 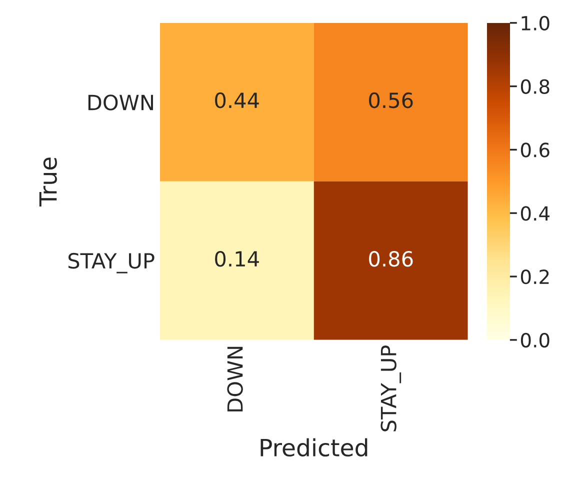 What do you see at coordinates (535, 150) in the screenshot?
I see `color-bar-label: 0.6` at bounding box center [535, 150].